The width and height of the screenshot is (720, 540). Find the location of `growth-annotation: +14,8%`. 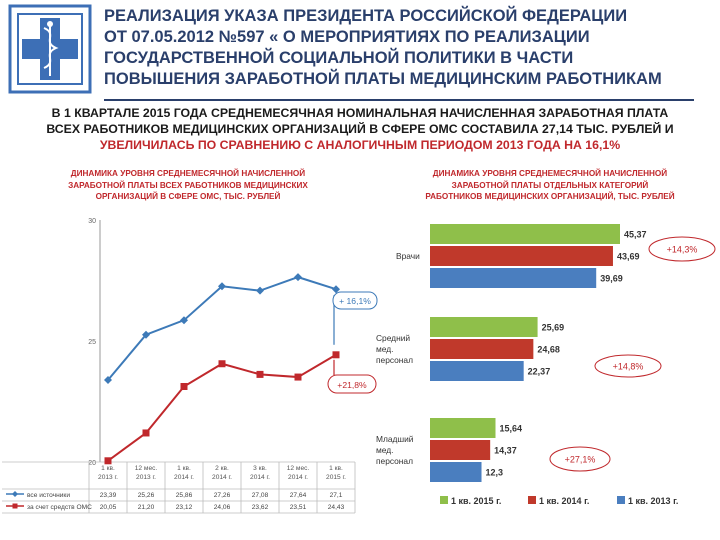

growth-annotation: +14,8% is located at coordinates (628, 367).